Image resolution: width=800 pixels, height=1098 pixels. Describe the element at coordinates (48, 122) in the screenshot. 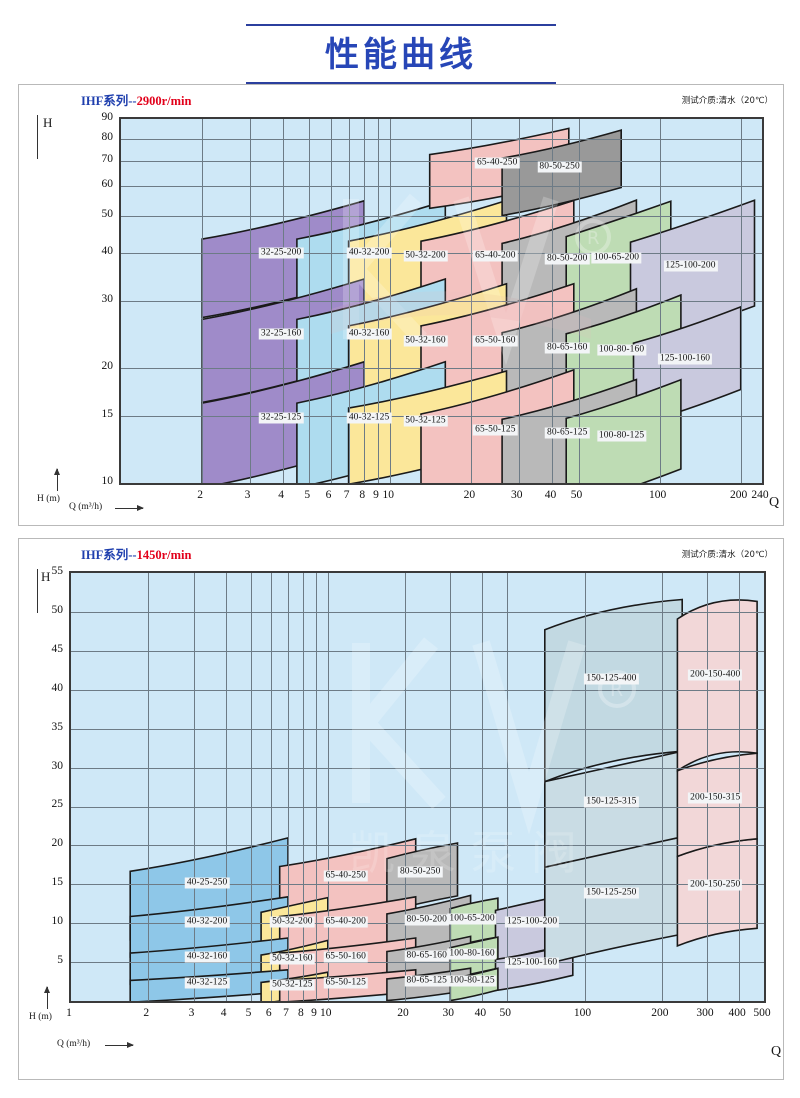

I see `chart1-h-symbol: H` at that location.